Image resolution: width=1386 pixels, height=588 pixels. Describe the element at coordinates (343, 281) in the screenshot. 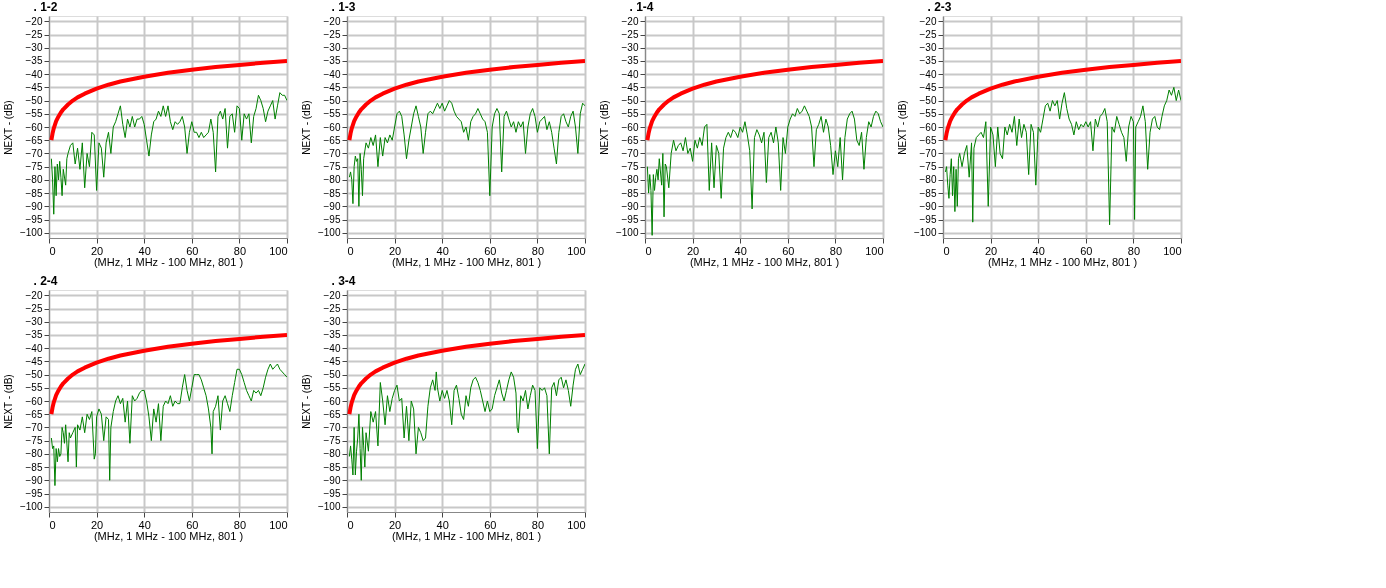

I see `chart-title: . 3-4` at that location.